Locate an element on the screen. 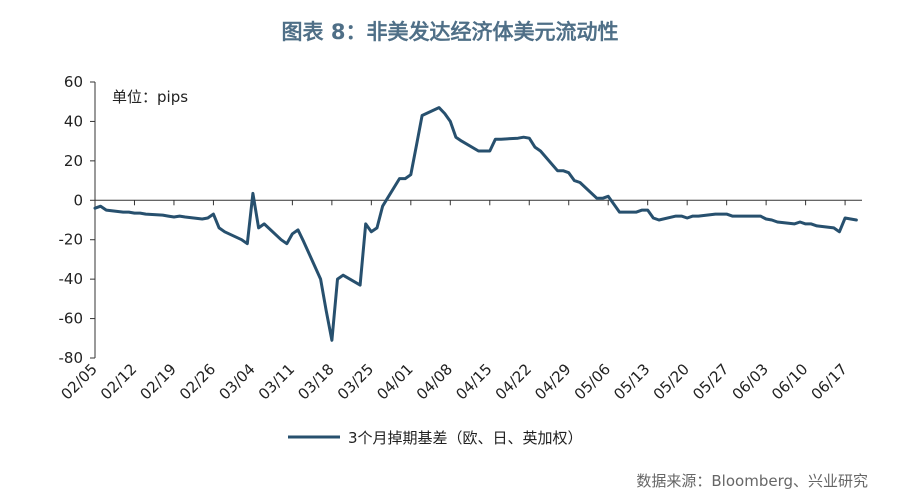 The height and width of the screenshot is (504, 900). x-tick-label: 02/26 is located at coordinates (197, 381).